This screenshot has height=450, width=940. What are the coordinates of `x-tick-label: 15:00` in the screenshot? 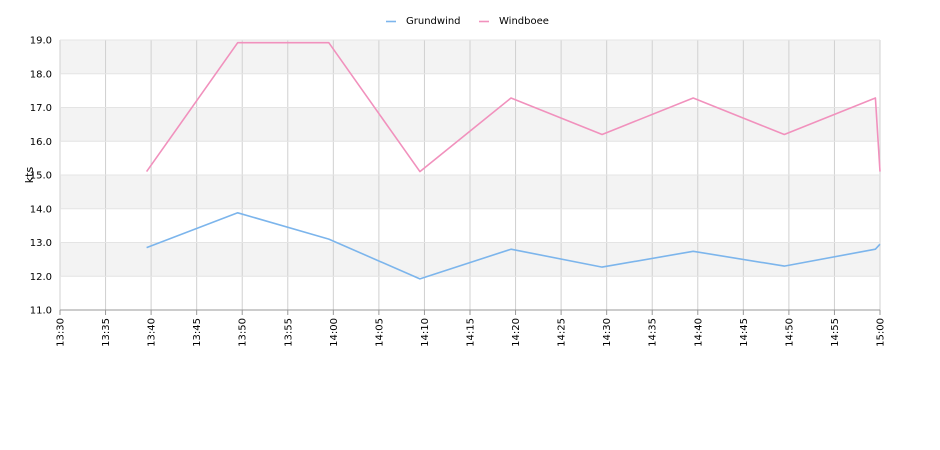 It's located at (881, 332).